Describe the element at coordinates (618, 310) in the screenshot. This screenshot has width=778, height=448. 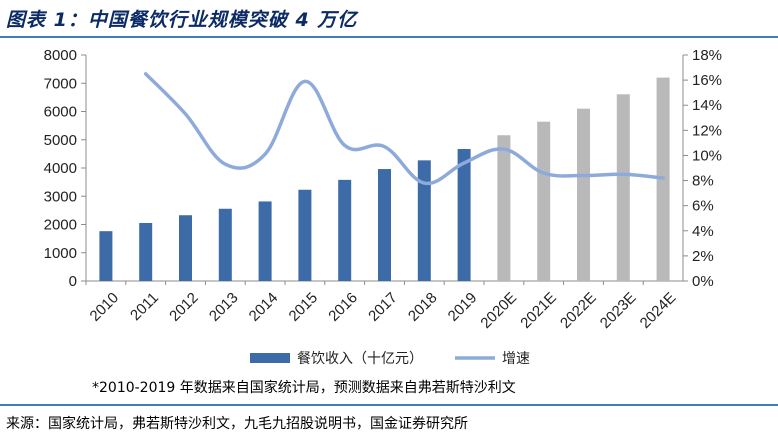
I see `x-tick-label: 2023E` at that location.